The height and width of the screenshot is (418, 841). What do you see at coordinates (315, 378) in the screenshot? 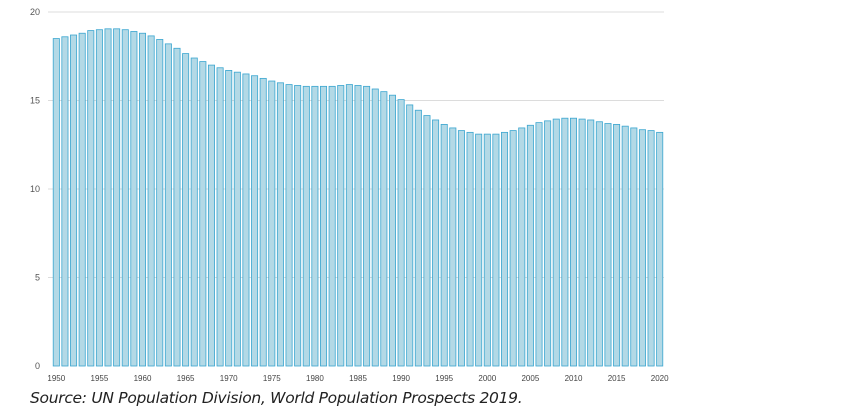
I see `x-tick-label: 1980` at bounding box center [315, 378].